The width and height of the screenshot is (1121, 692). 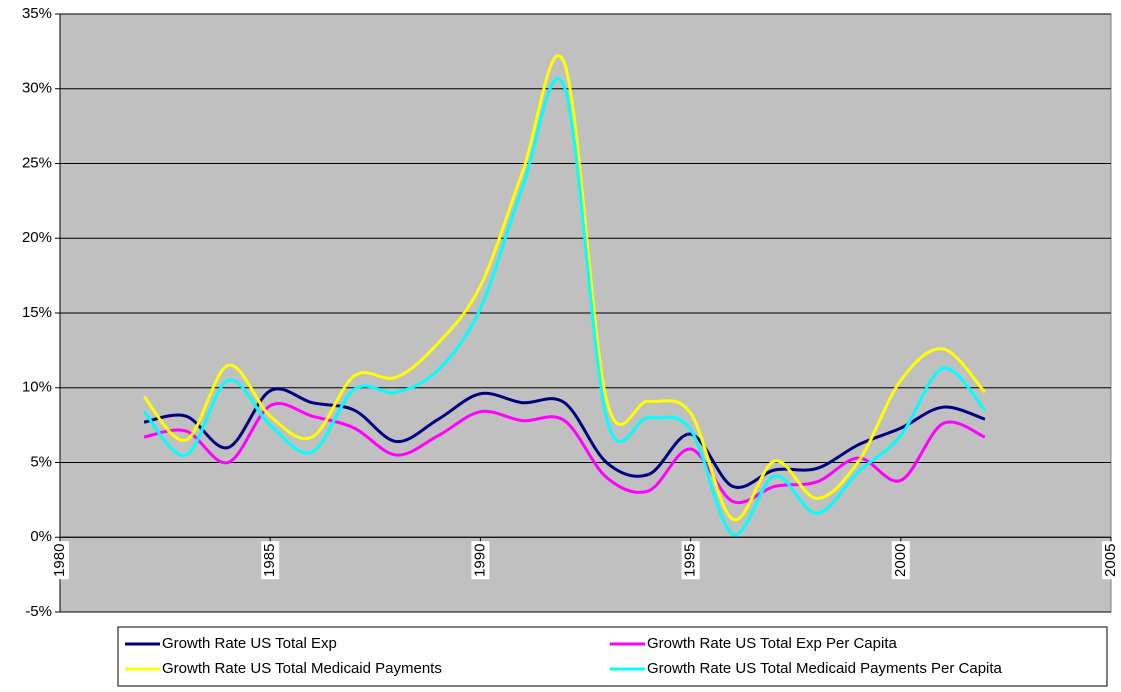 I want to click on y-tick-label: 35%, so click(x=37, y=13).